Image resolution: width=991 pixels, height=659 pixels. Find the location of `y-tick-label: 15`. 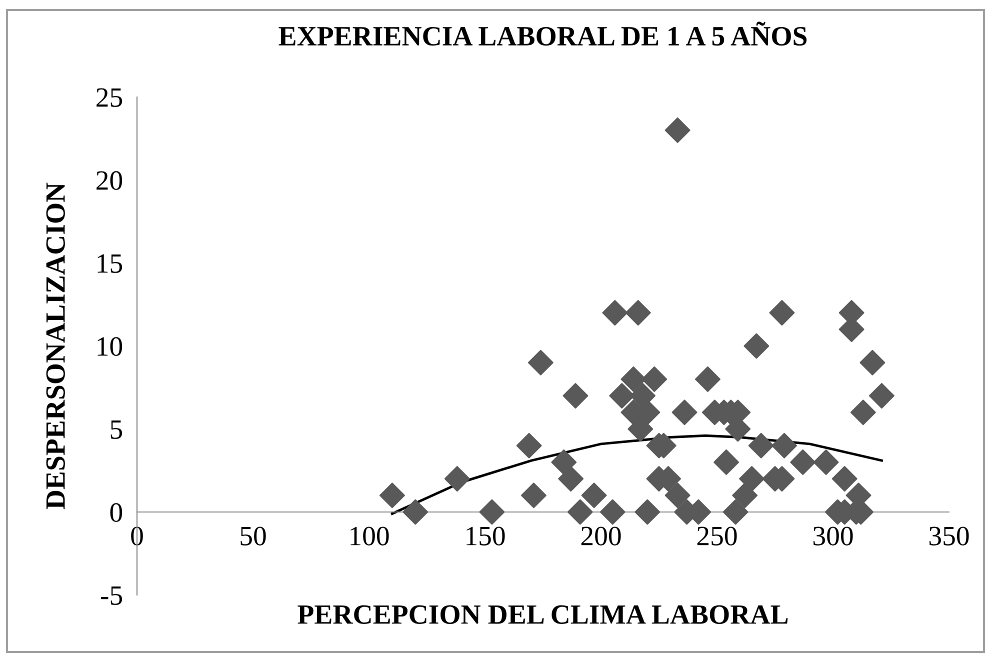

y-tick-label: 15 is located at coordinates (110, 263).